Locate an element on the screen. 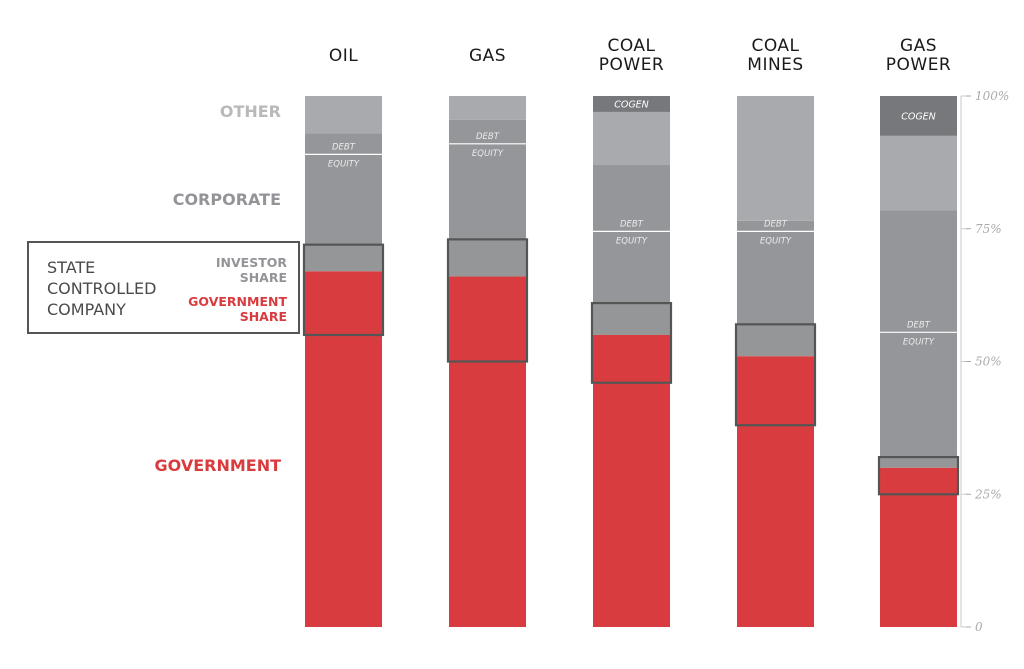 The height and width of the screenshot is (669, 1024). scc-line-1: STATE is located at coordinates (71, 267).